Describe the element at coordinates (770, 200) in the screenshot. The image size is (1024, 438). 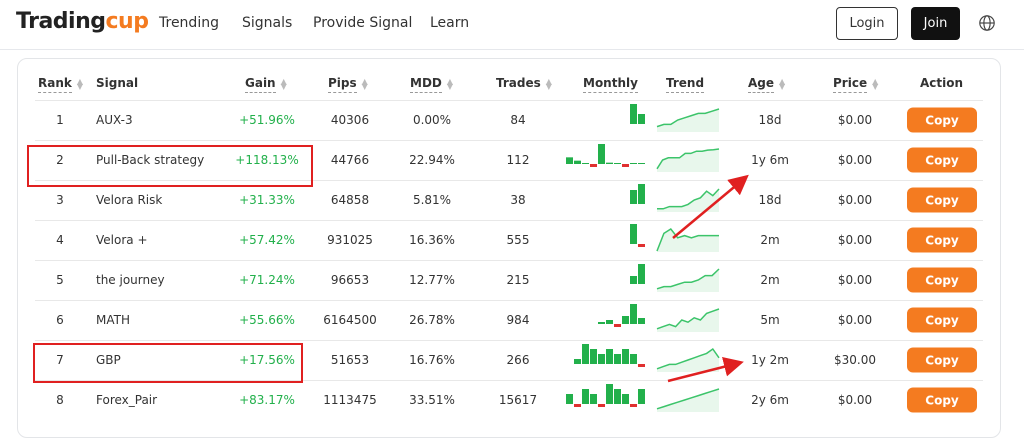
I see `cell-age: 18d` at that location.